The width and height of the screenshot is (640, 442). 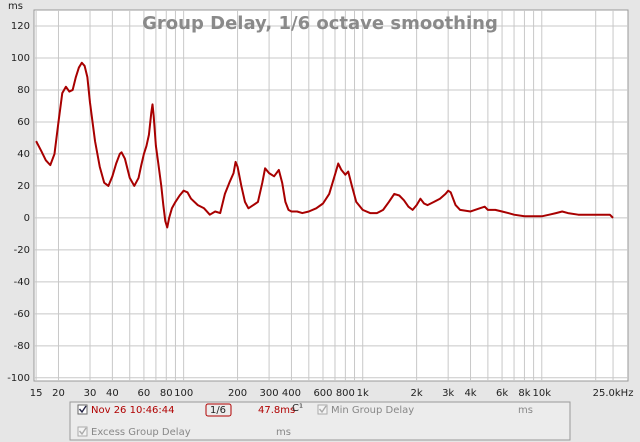 What do you see at coordinates (58, 393) in the screenshot?
I see `x-tick-label: 20` at bounding box center [58, 393].